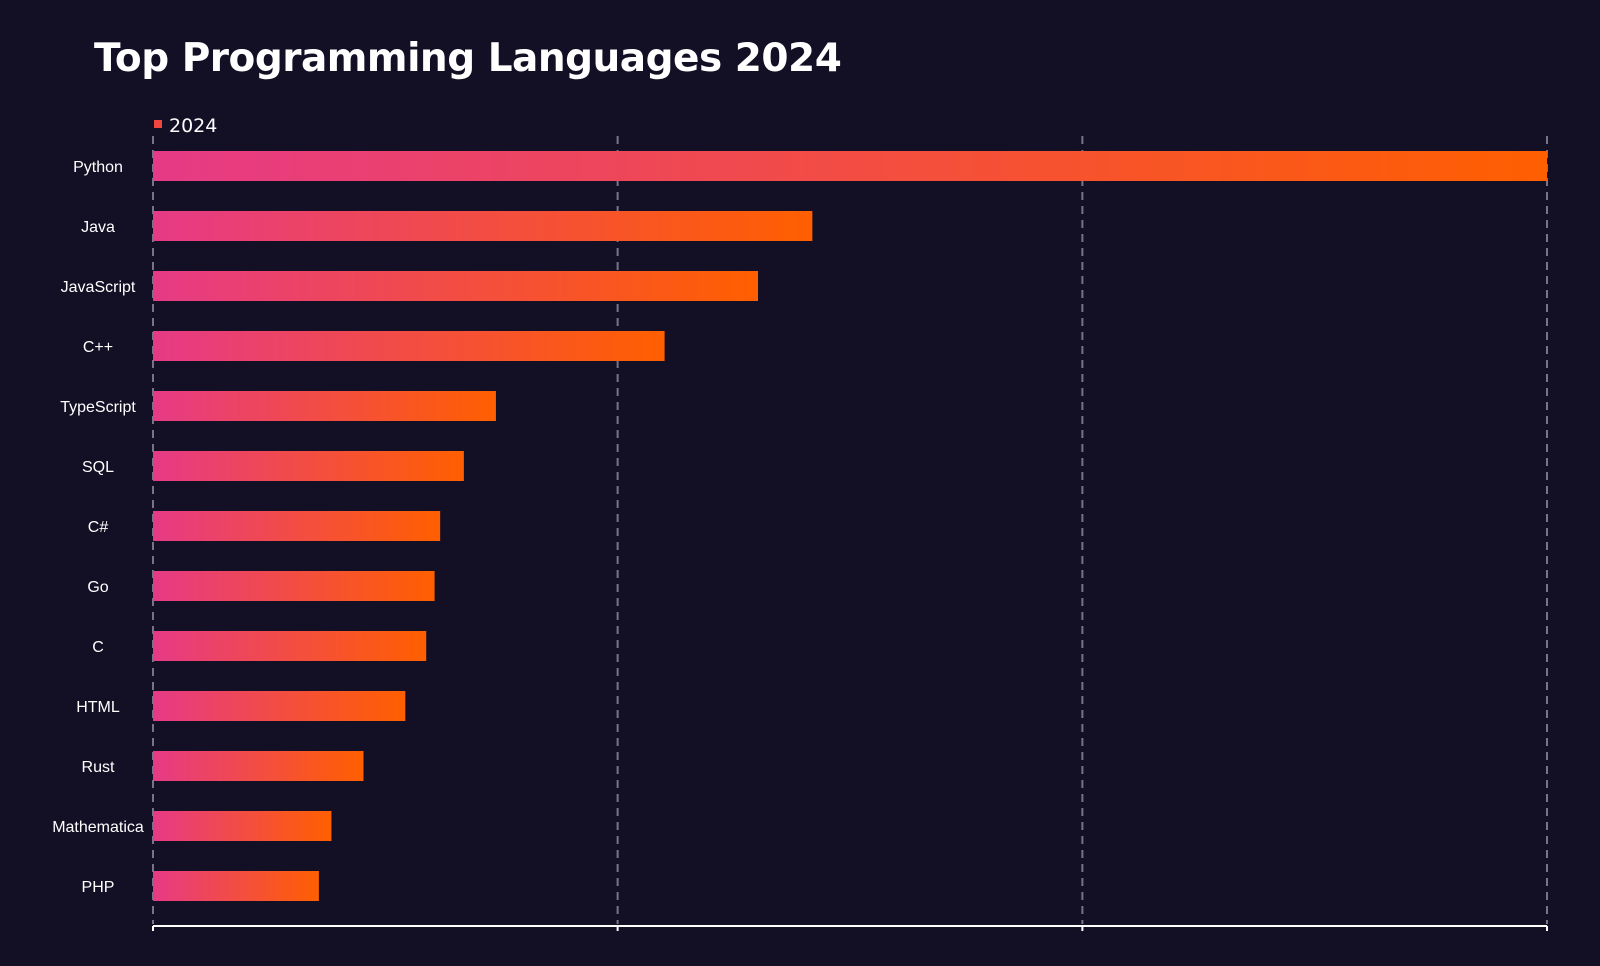 The image size is (1600, 966). Describe the element at coordinates (850, 166) in the screenshot. I see `bar-python` at that location.